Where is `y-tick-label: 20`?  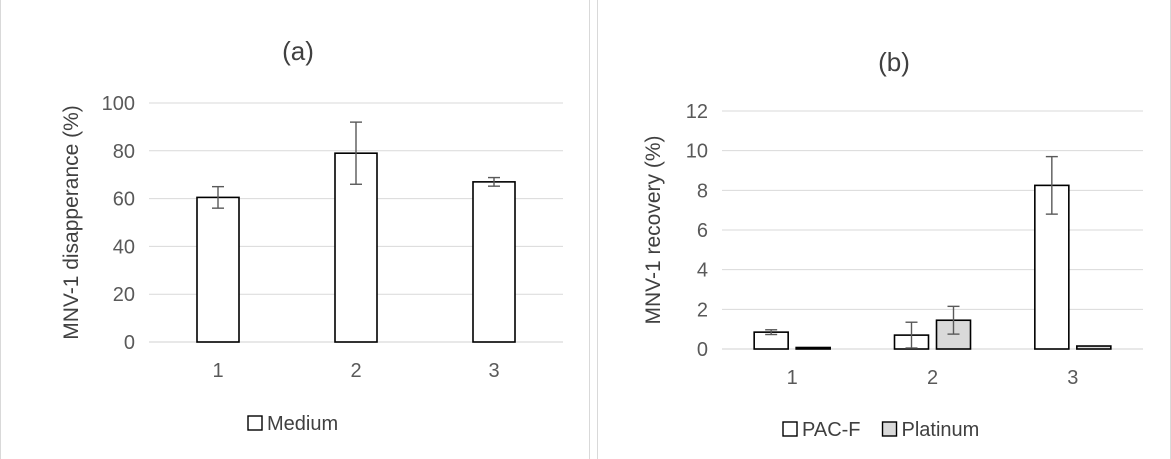 y-tick-label: 20 is located at coordinates (124, 295).